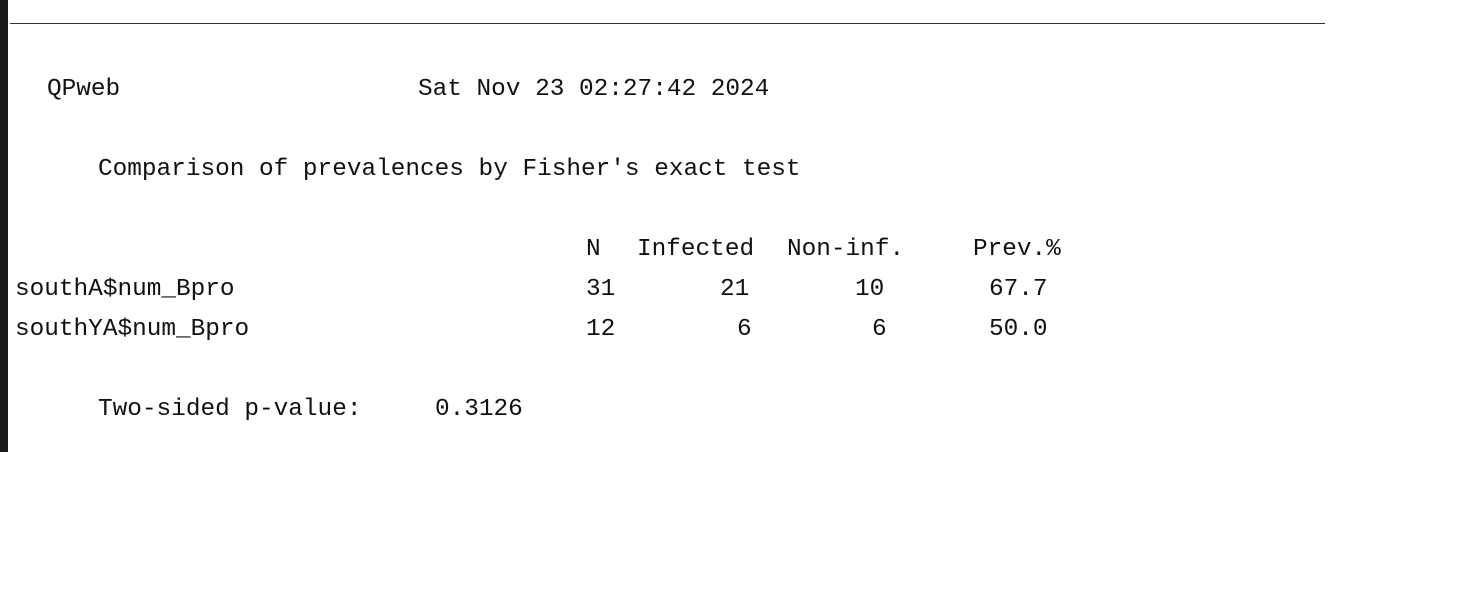  Describe the element at coordinates (531, 330) in the screenshot. I see `table-row: southYA$num_Bpro 12 6 6 50.0` at that location.